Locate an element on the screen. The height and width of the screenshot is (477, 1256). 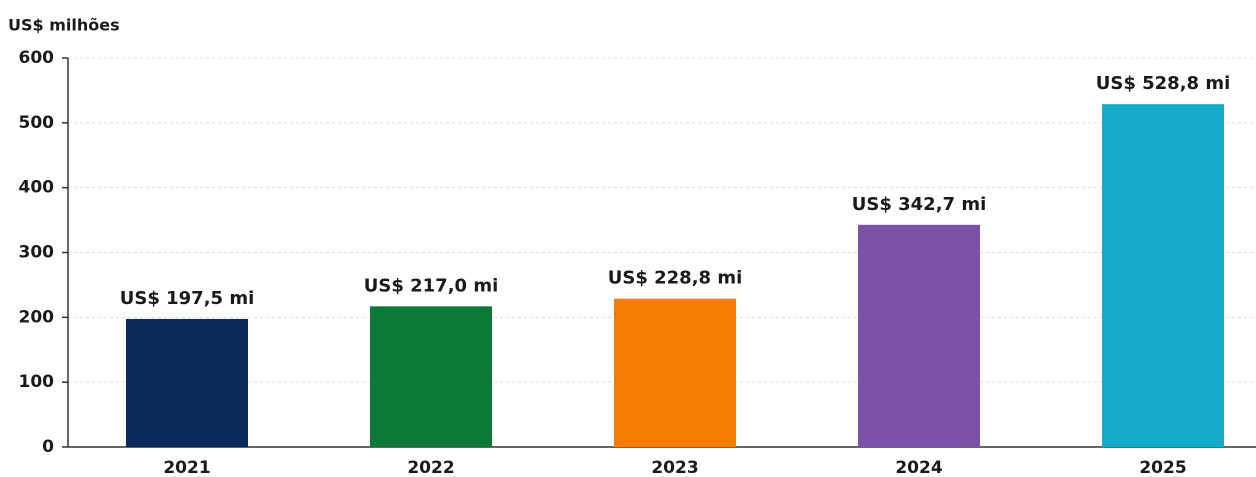
value-label: US$ 197,5 mi is located at coordinates (187, 298).